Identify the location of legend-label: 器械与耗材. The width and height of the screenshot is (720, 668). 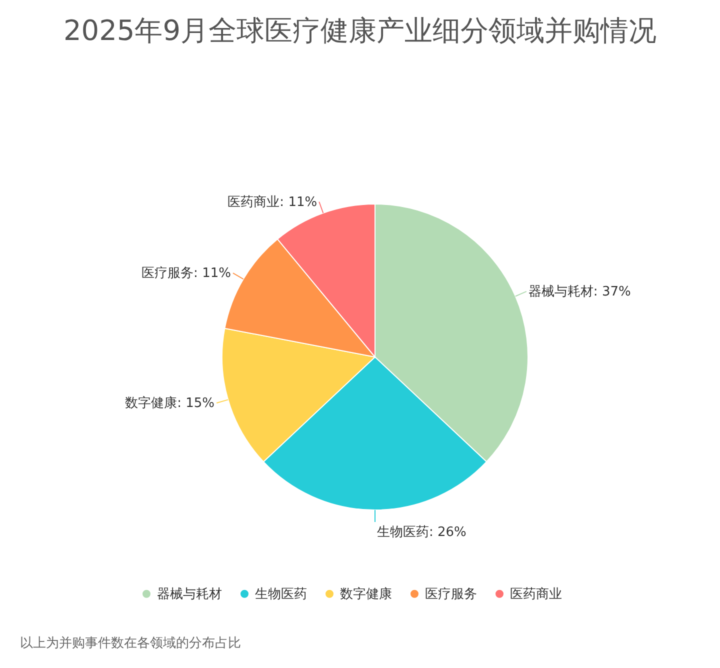
(189, 594).